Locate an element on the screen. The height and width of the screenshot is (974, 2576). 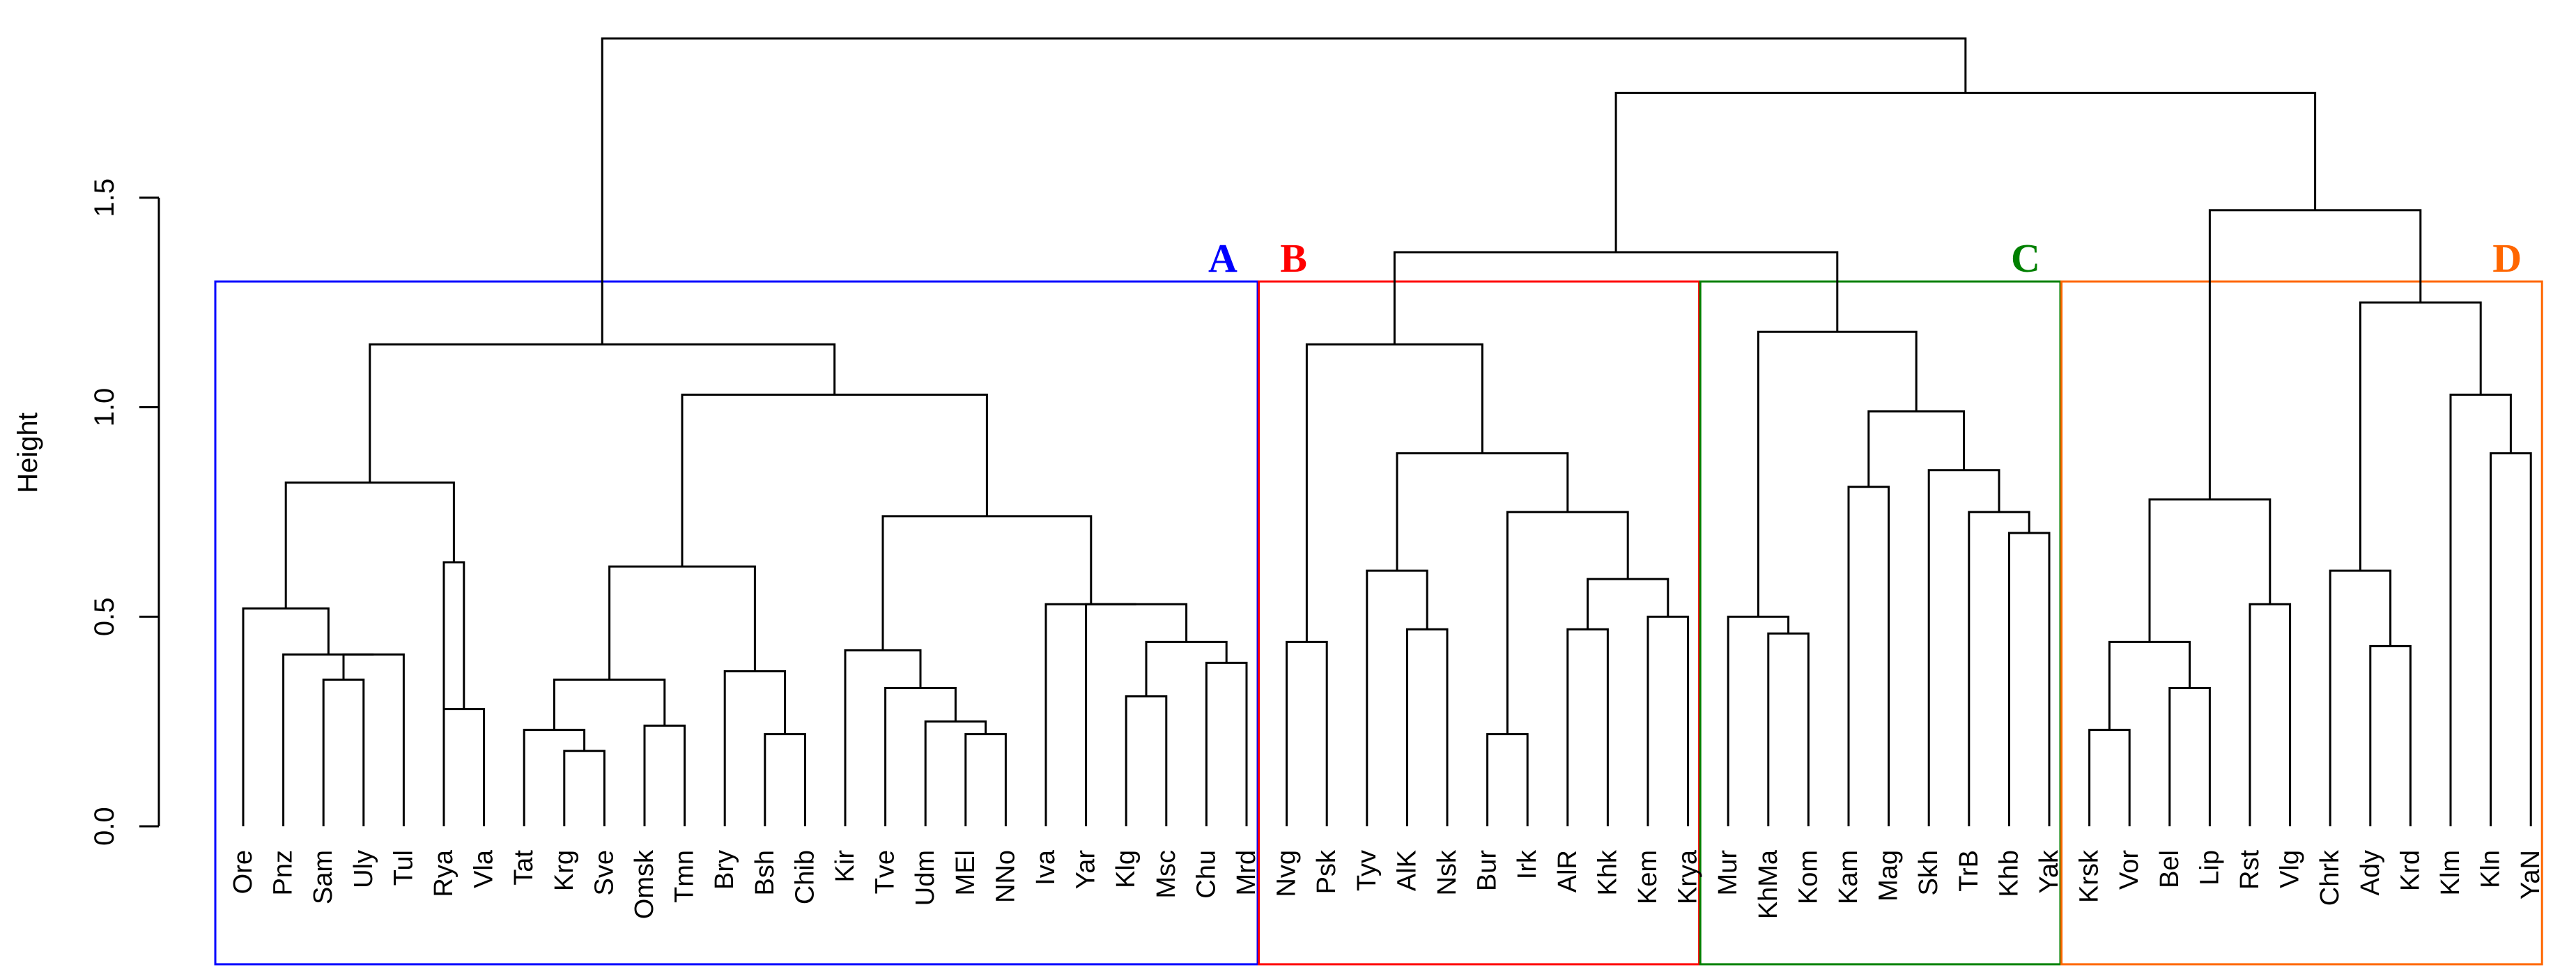
leaf-label: Krg is located at coordinates (564, 870).